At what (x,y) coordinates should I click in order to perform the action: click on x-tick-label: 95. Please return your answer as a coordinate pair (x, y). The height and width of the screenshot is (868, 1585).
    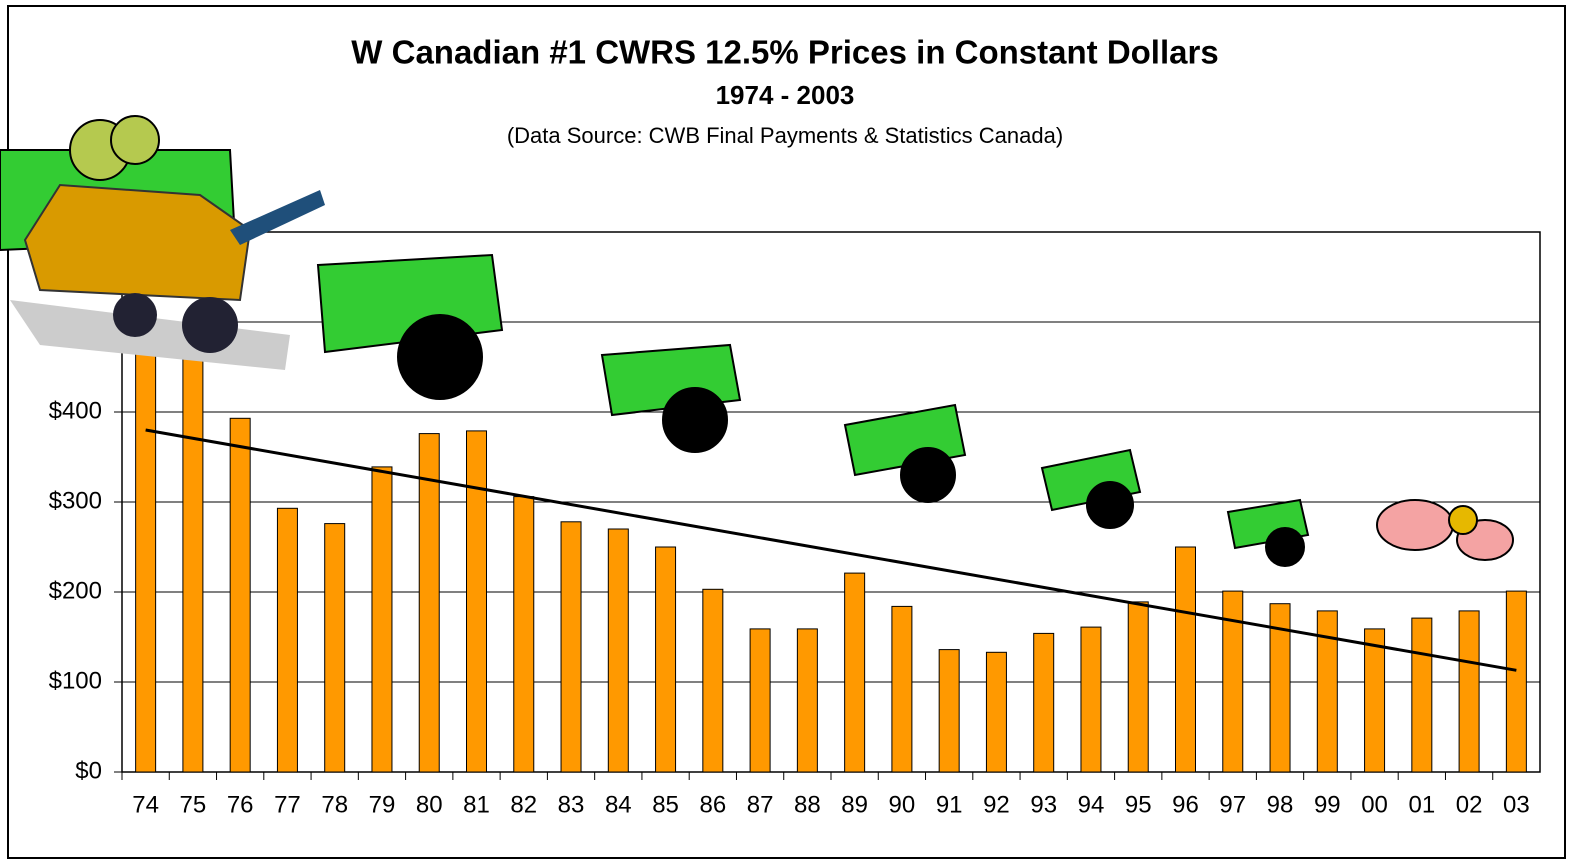
    Looking at the image, I should click on (1138, 804).